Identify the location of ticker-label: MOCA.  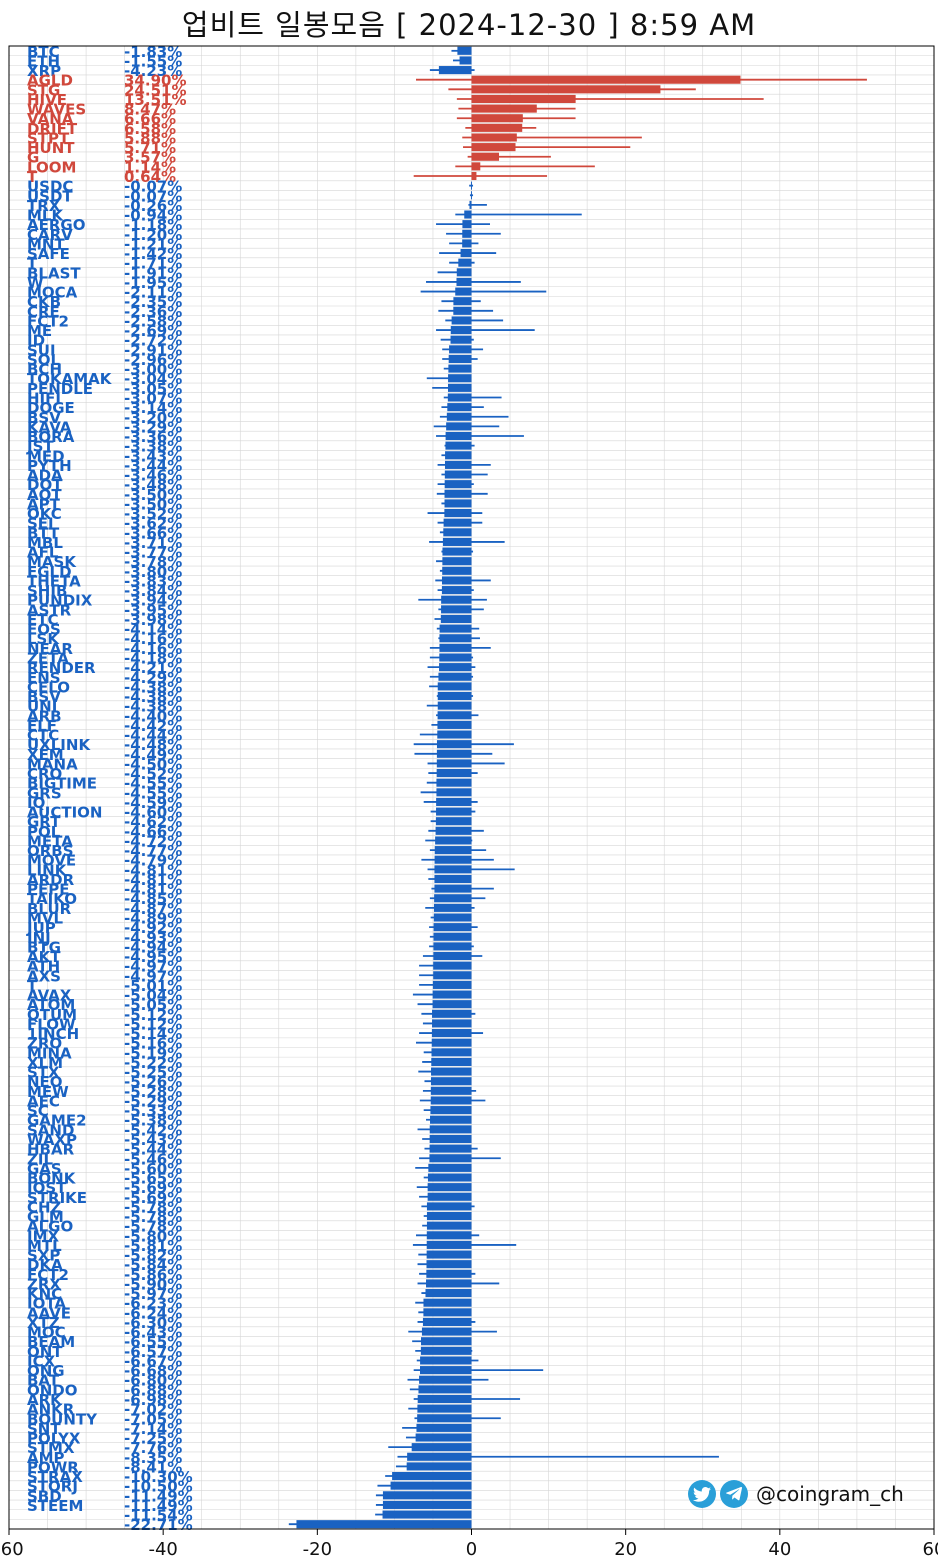
(52, 293).